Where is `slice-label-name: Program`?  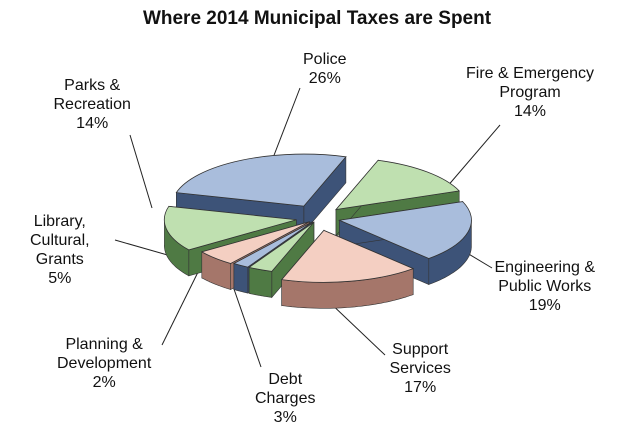 slice-label-name: Program is located at coordinates (530, 92).